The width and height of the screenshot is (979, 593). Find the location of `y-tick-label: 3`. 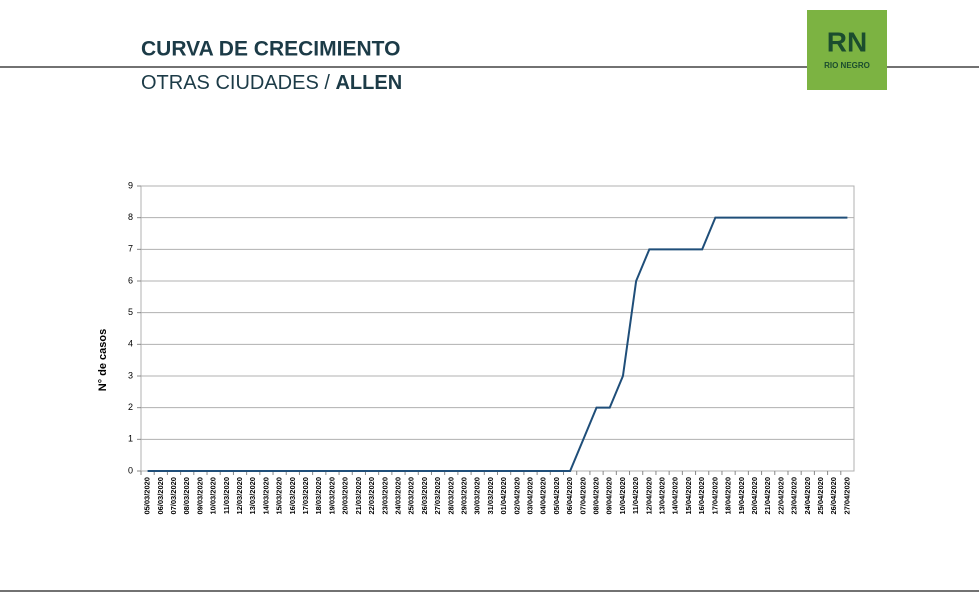

y-tick-label: 3 is located at coordinates (130, 375).